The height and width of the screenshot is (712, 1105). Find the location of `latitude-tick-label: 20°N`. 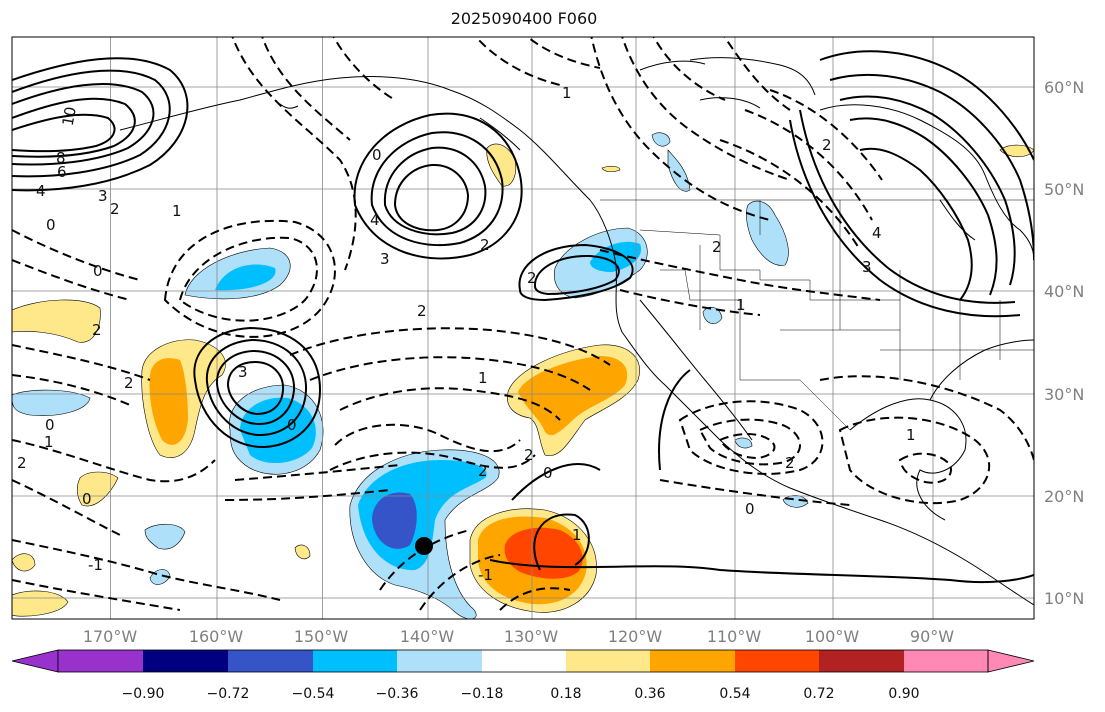

latitude-tick-label: 20°N is located at coordinates (1064, 496).